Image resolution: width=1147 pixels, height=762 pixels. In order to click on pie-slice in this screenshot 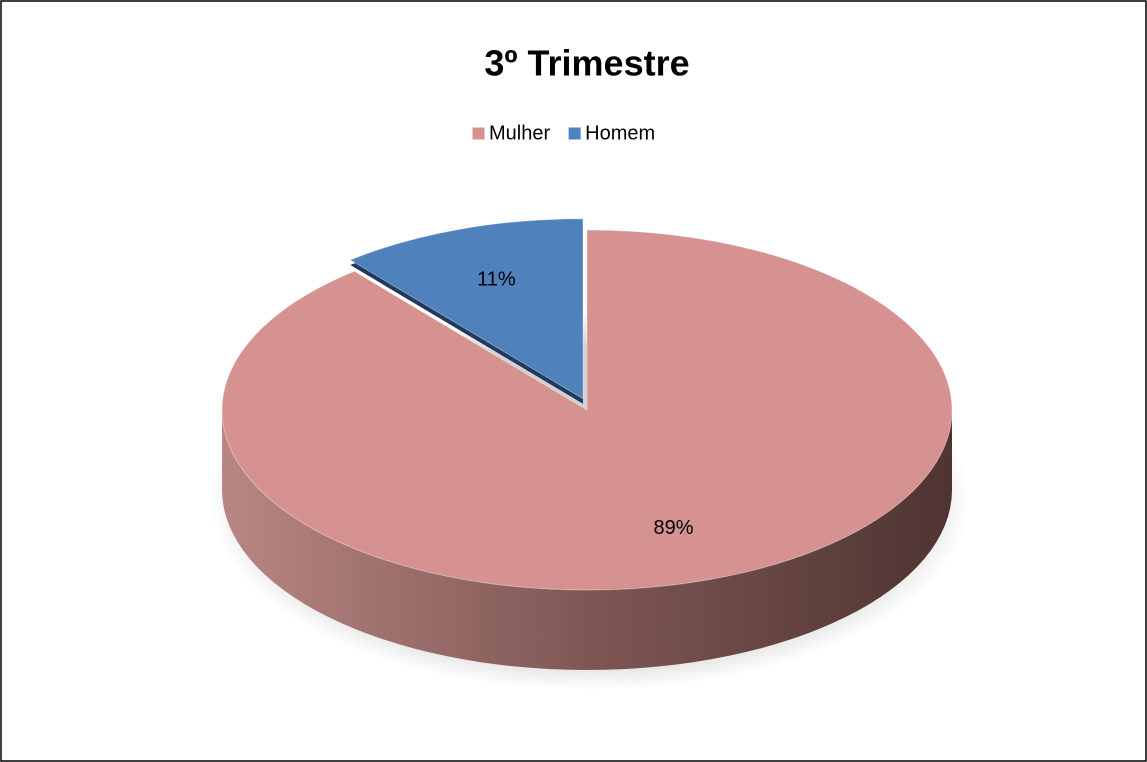, I will do `click(466, 309)`.